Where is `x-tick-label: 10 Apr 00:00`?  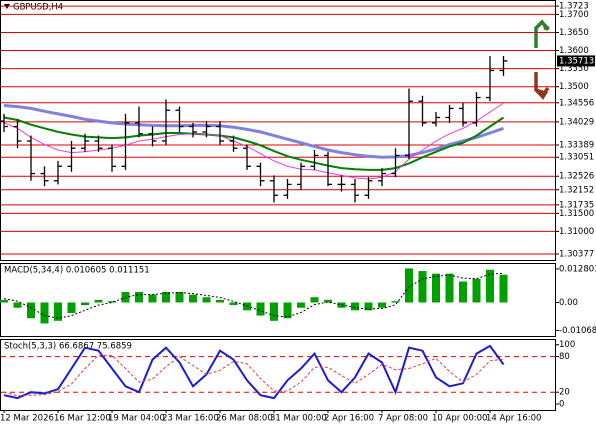 x-tick-label: 10 Apr 00:00 is located at coordinates (459, 419).